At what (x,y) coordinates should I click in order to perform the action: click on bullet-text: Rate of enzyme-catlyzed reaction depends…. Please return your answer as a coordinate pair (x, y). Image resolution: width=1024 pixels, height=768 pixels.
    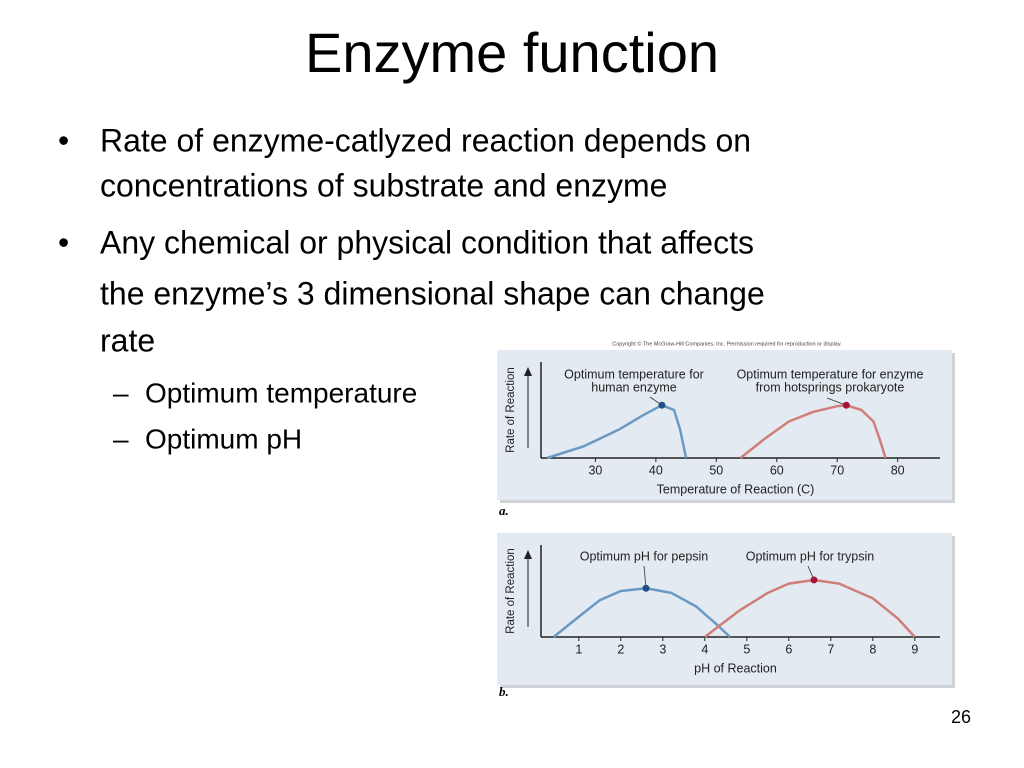
    Looking at the image, I should click on (425, 140).